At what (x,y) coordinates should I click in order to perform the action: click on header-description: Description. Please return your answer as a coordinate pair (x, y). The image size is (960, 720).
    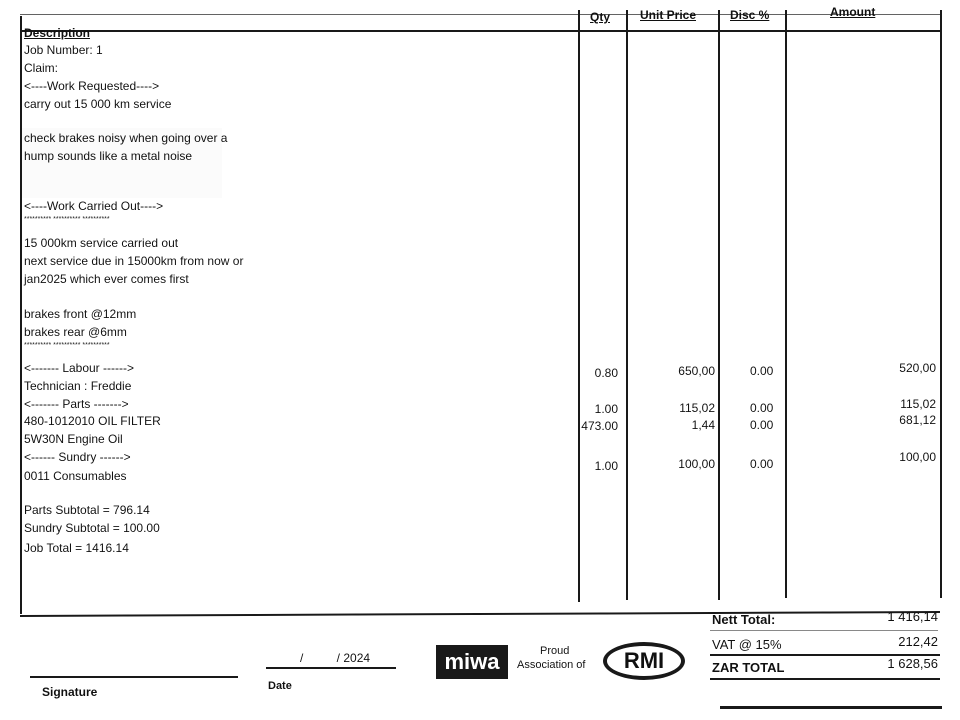
    Looking at the image, I should click on (57, 33).